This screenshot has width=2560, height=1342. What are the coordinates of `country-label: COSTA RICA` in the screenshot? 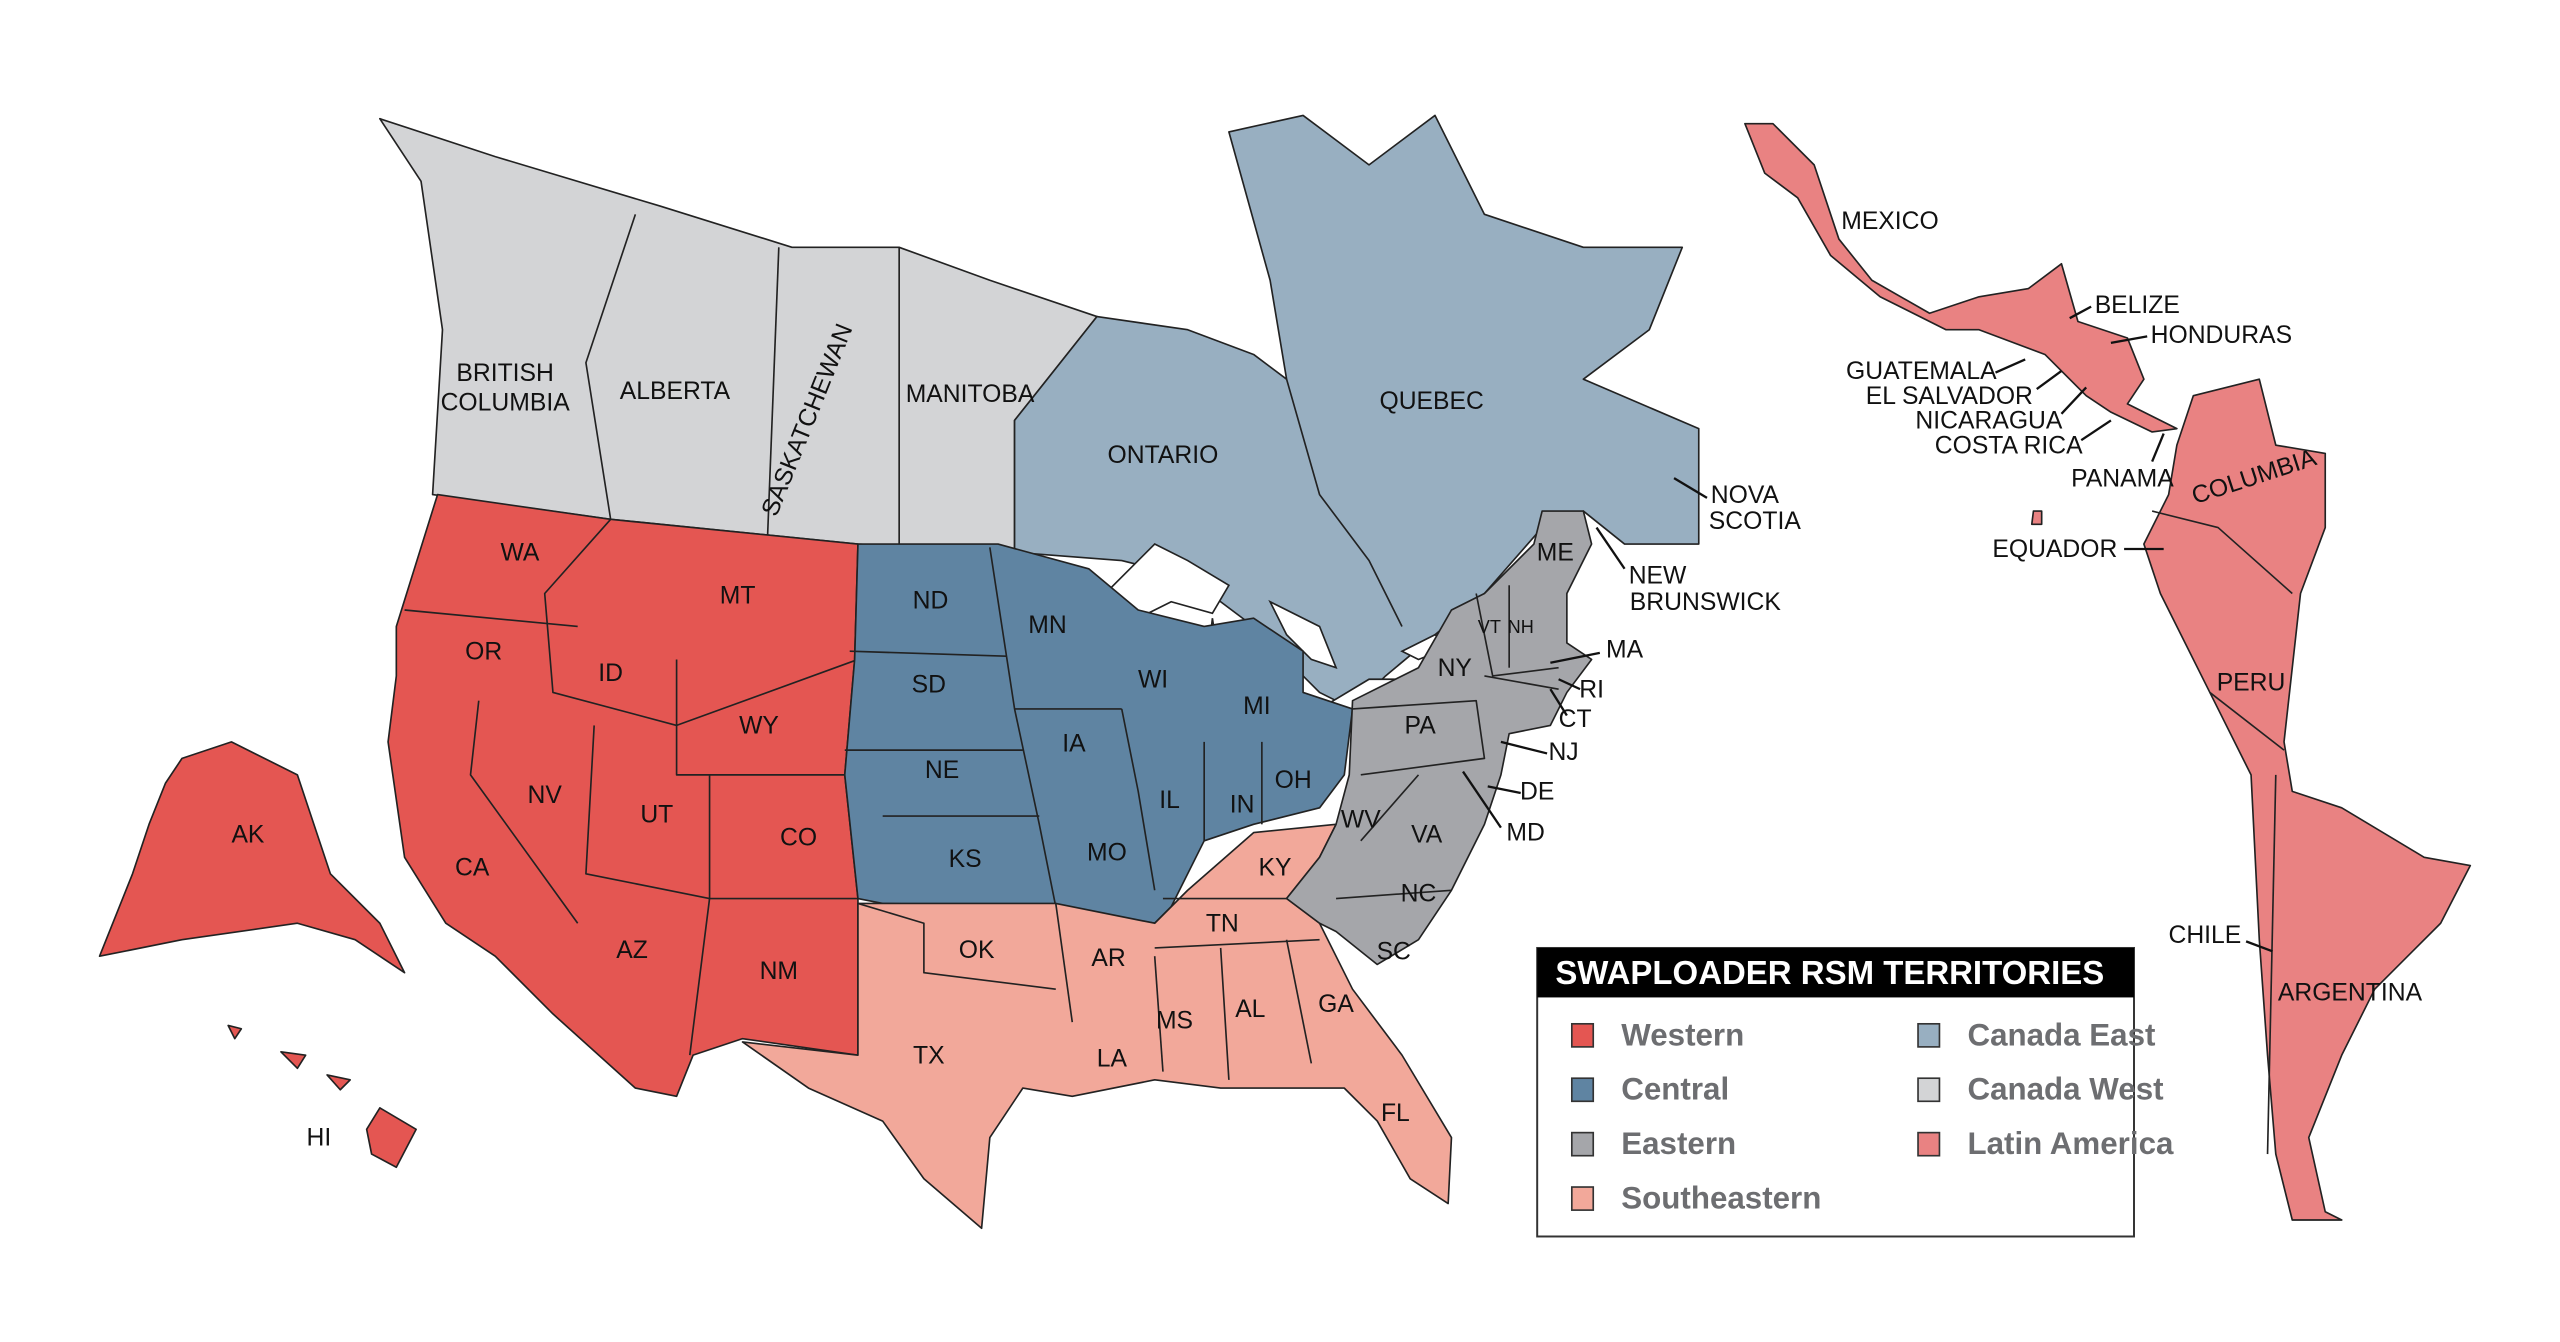 It's located at (2009, 445).